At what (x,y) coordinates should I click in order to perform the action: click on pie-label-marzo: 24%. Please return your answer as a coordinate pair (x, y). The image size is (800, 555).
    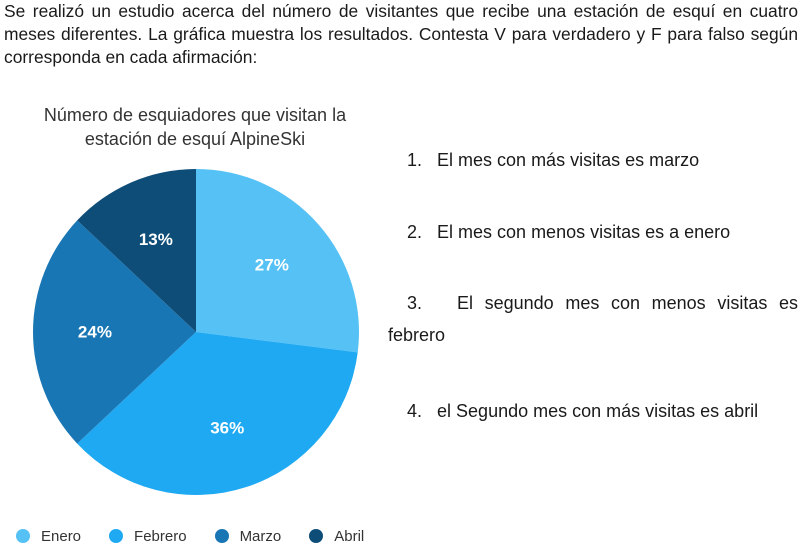
    Looking at the image, I should click on (95, 332).